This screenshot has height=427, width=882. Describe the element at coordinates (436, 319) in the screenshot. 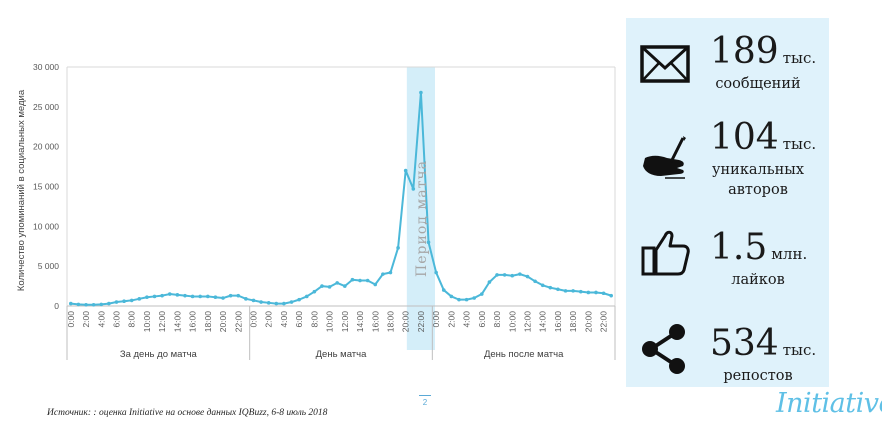

I see `x-tick-label: 0:00` at that location.